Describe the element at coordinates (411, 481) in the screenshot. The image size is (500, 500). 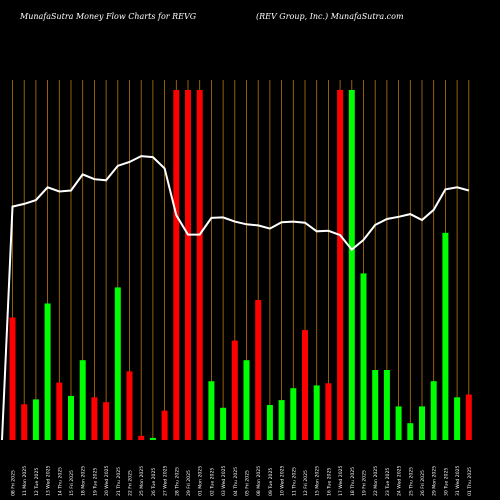
I see `x-tick-label: 25 Thu 2025` at that location.